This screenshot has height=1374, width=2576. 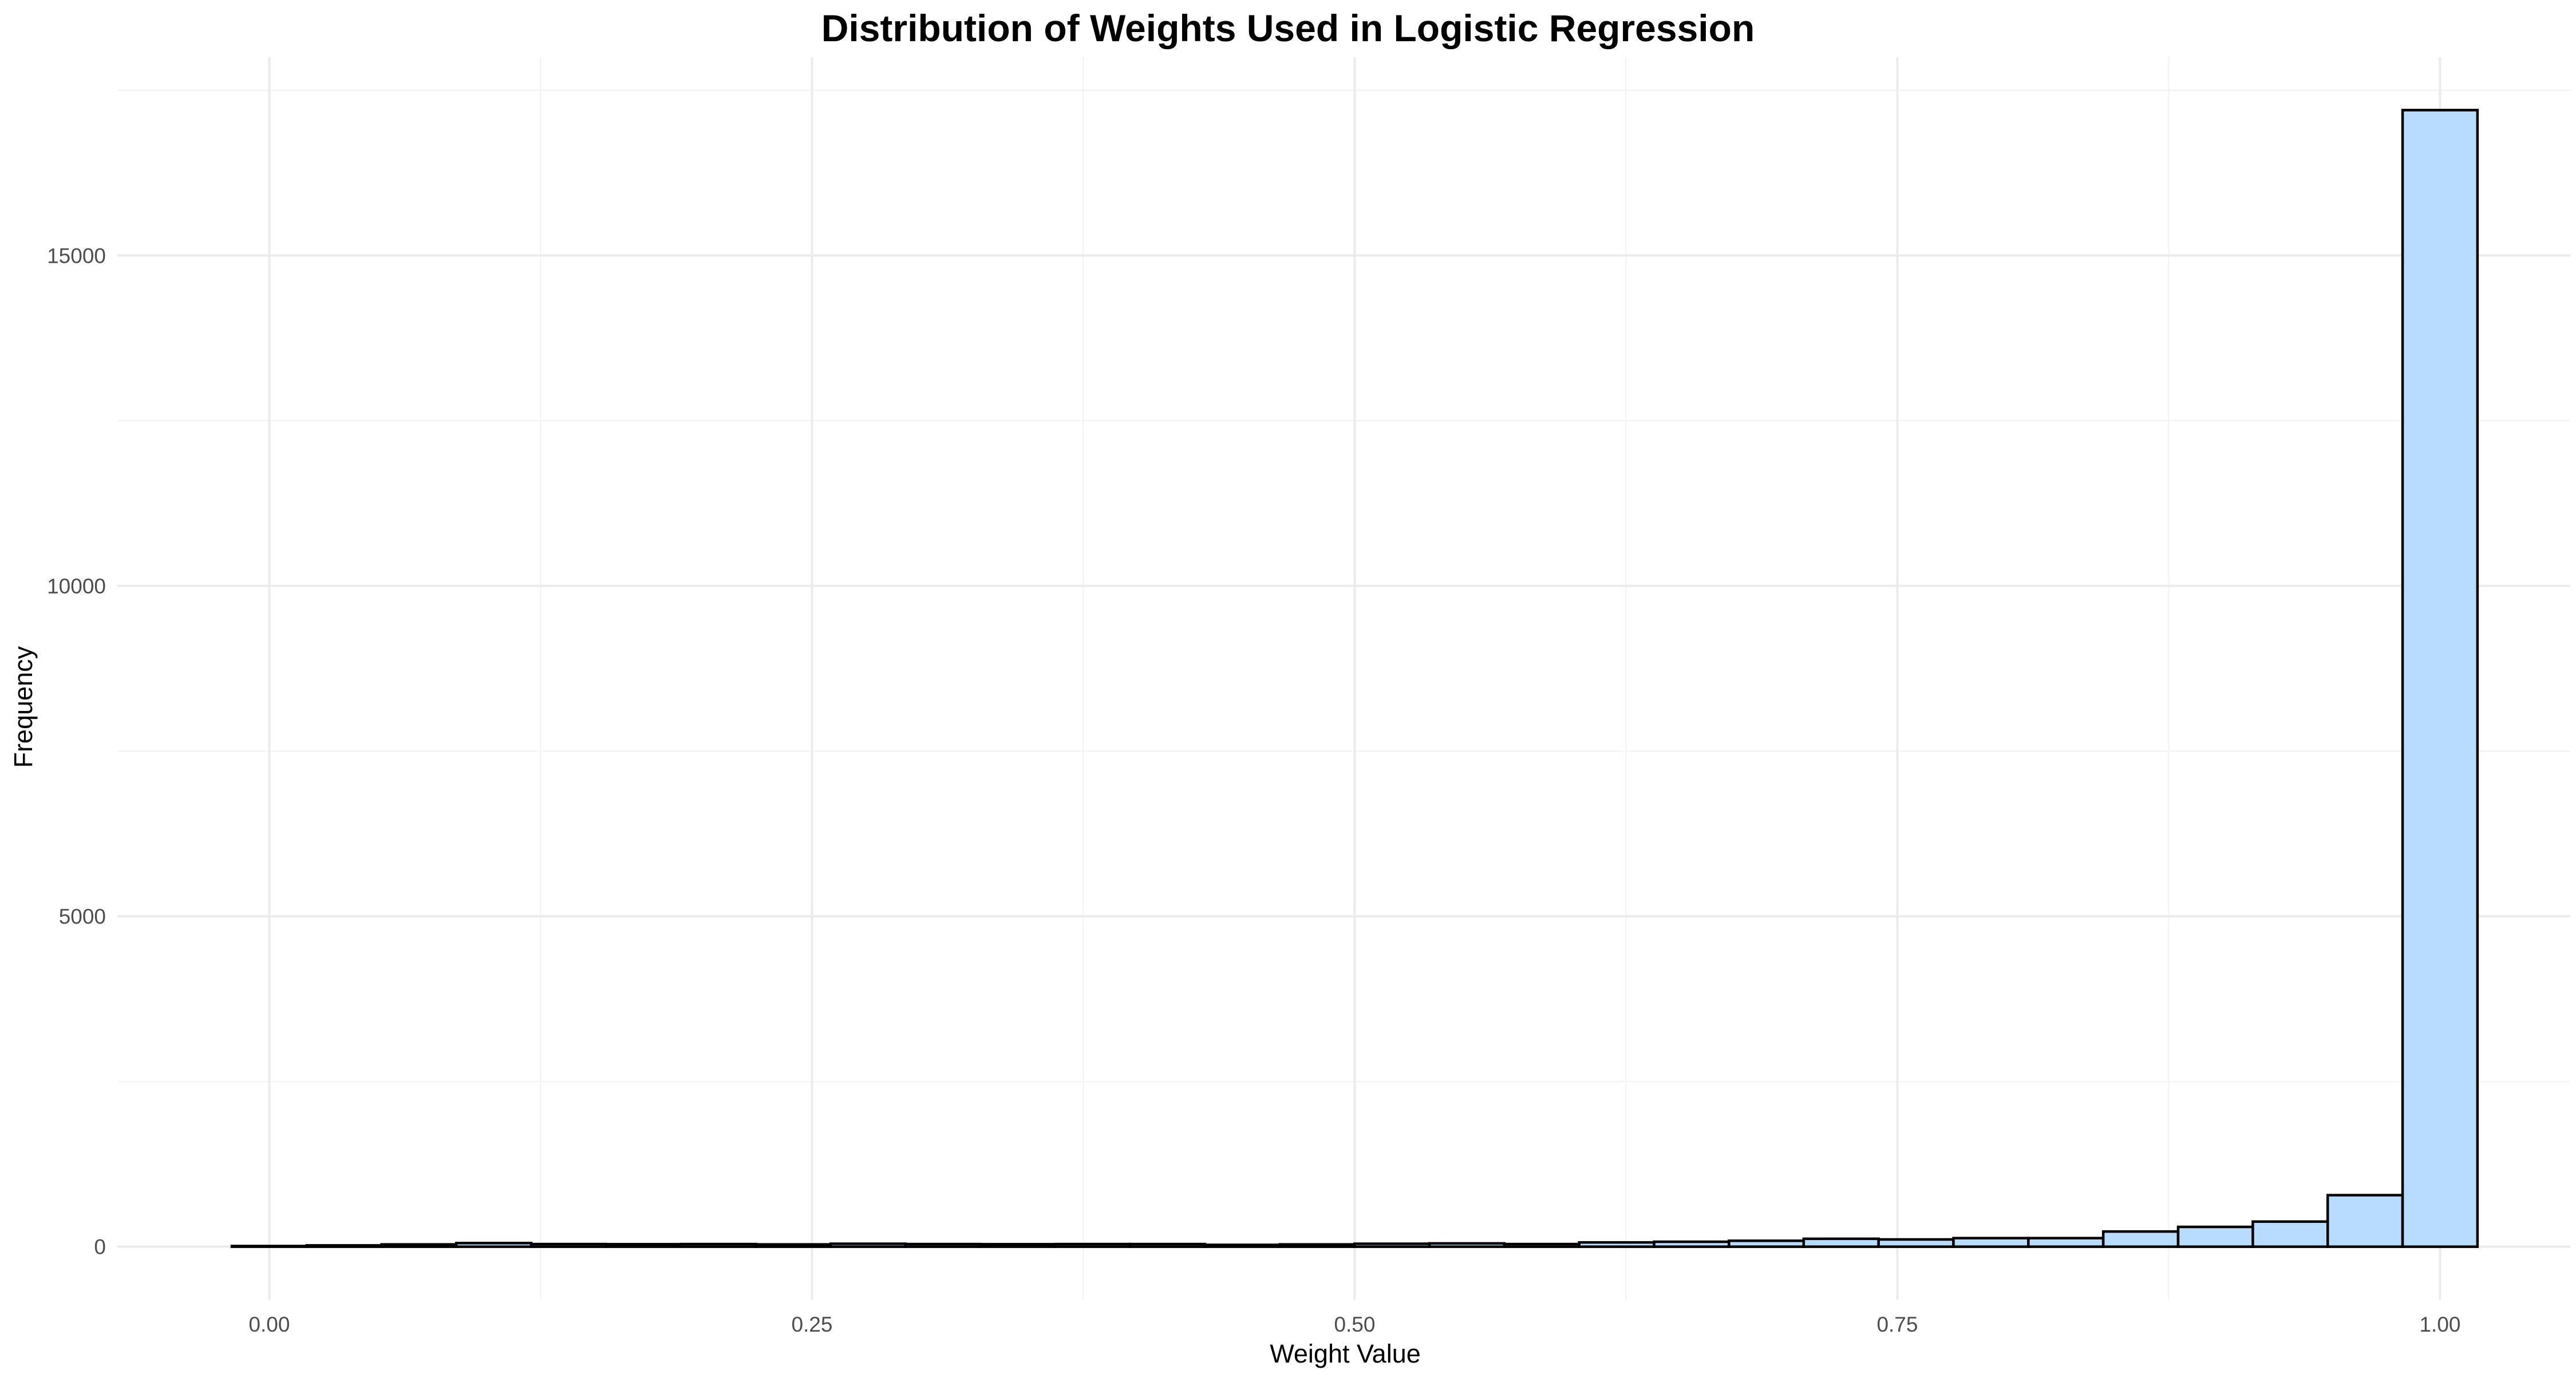 What do you see at coordinates (2439, 1324) in the screenshot?
I see `x-tick-label: 1.00` at bounding box center [2439, 1324].